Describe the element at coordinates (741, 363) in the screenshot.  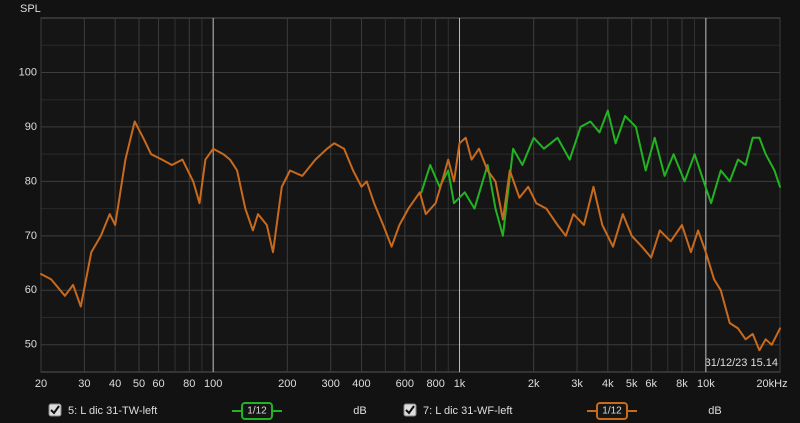
I see `timestamp: 31/12/23 15.14` at that location.